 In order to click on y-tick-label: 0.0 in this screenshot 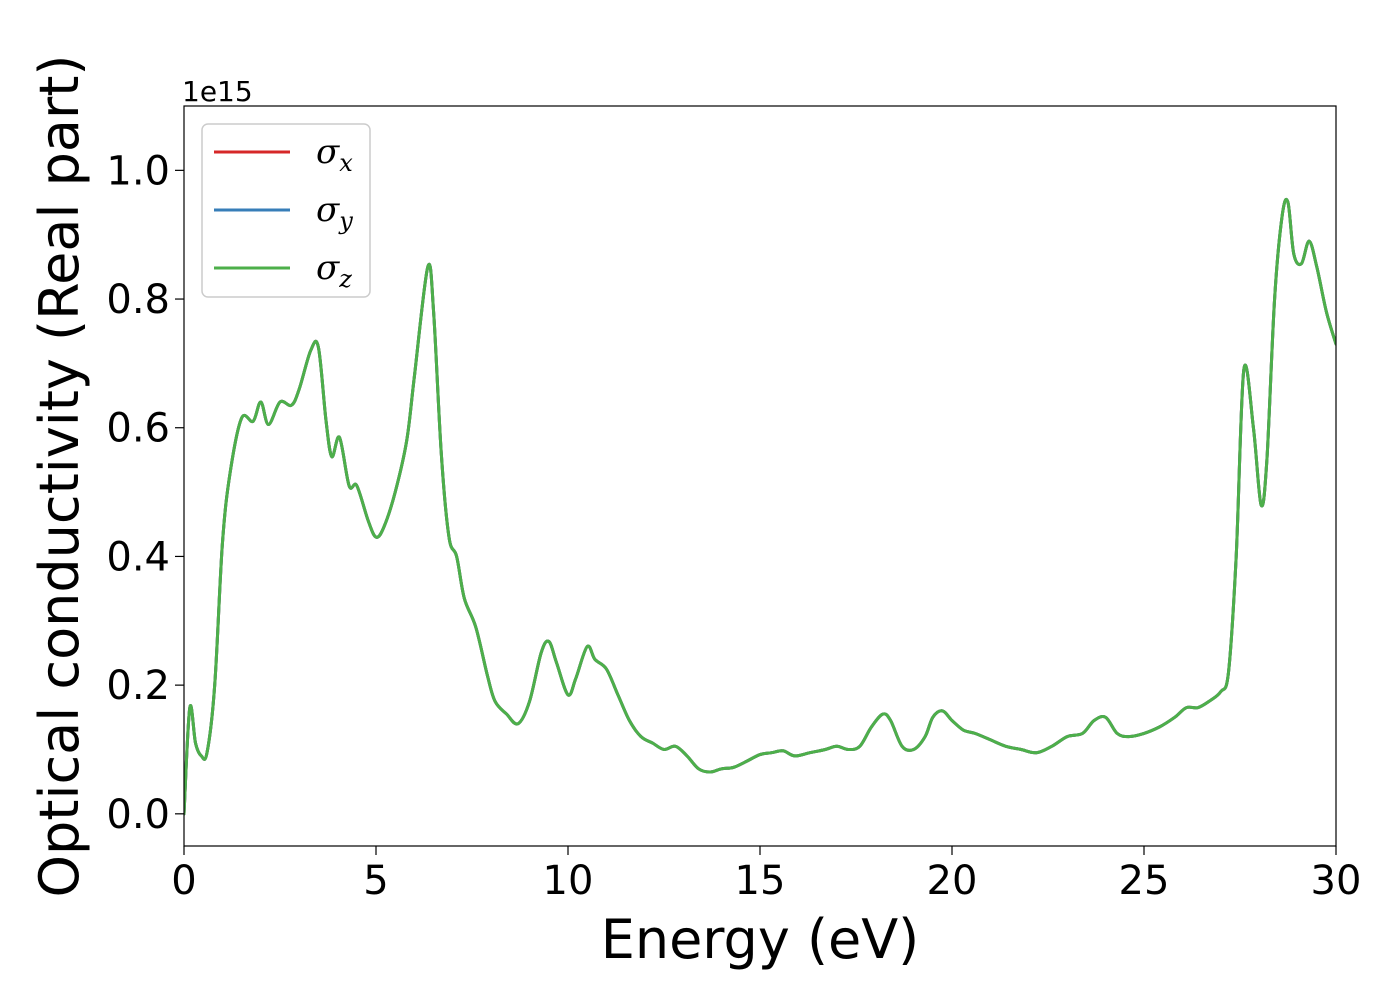, I will do `click(138, 815)`.